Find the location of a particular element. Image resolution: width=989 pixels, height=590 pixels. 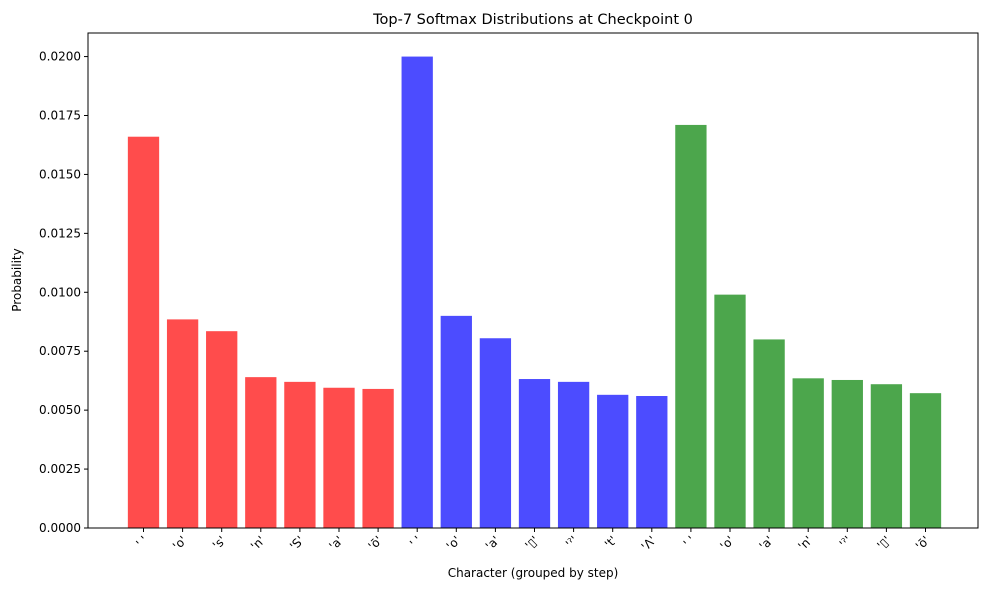

x-tick-label-17: 'n' is located at coordinates (805, 543).